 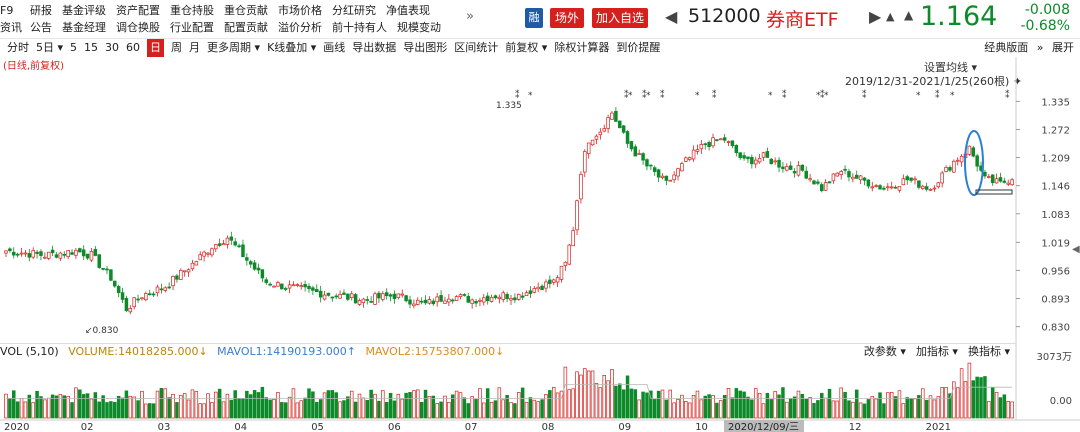 I want to click on event-marker-0: ⁑, so click(x=517, y=95).